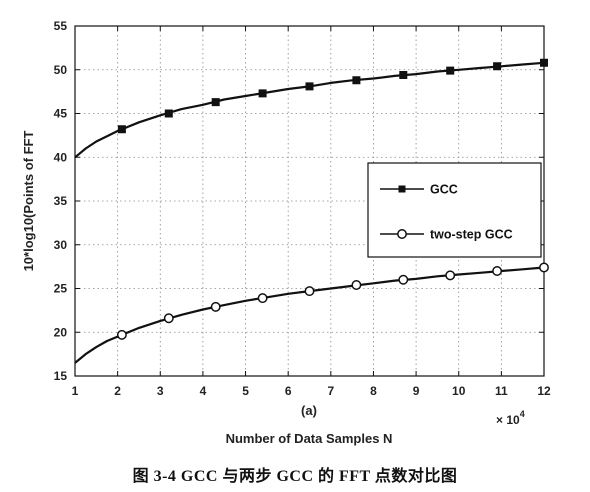 This screenshot has width=590, height=492. What do you see at coordinates (61, 26) in the screenshot?
I see `y-tick-label: 55` at bounding box center [61, 26].